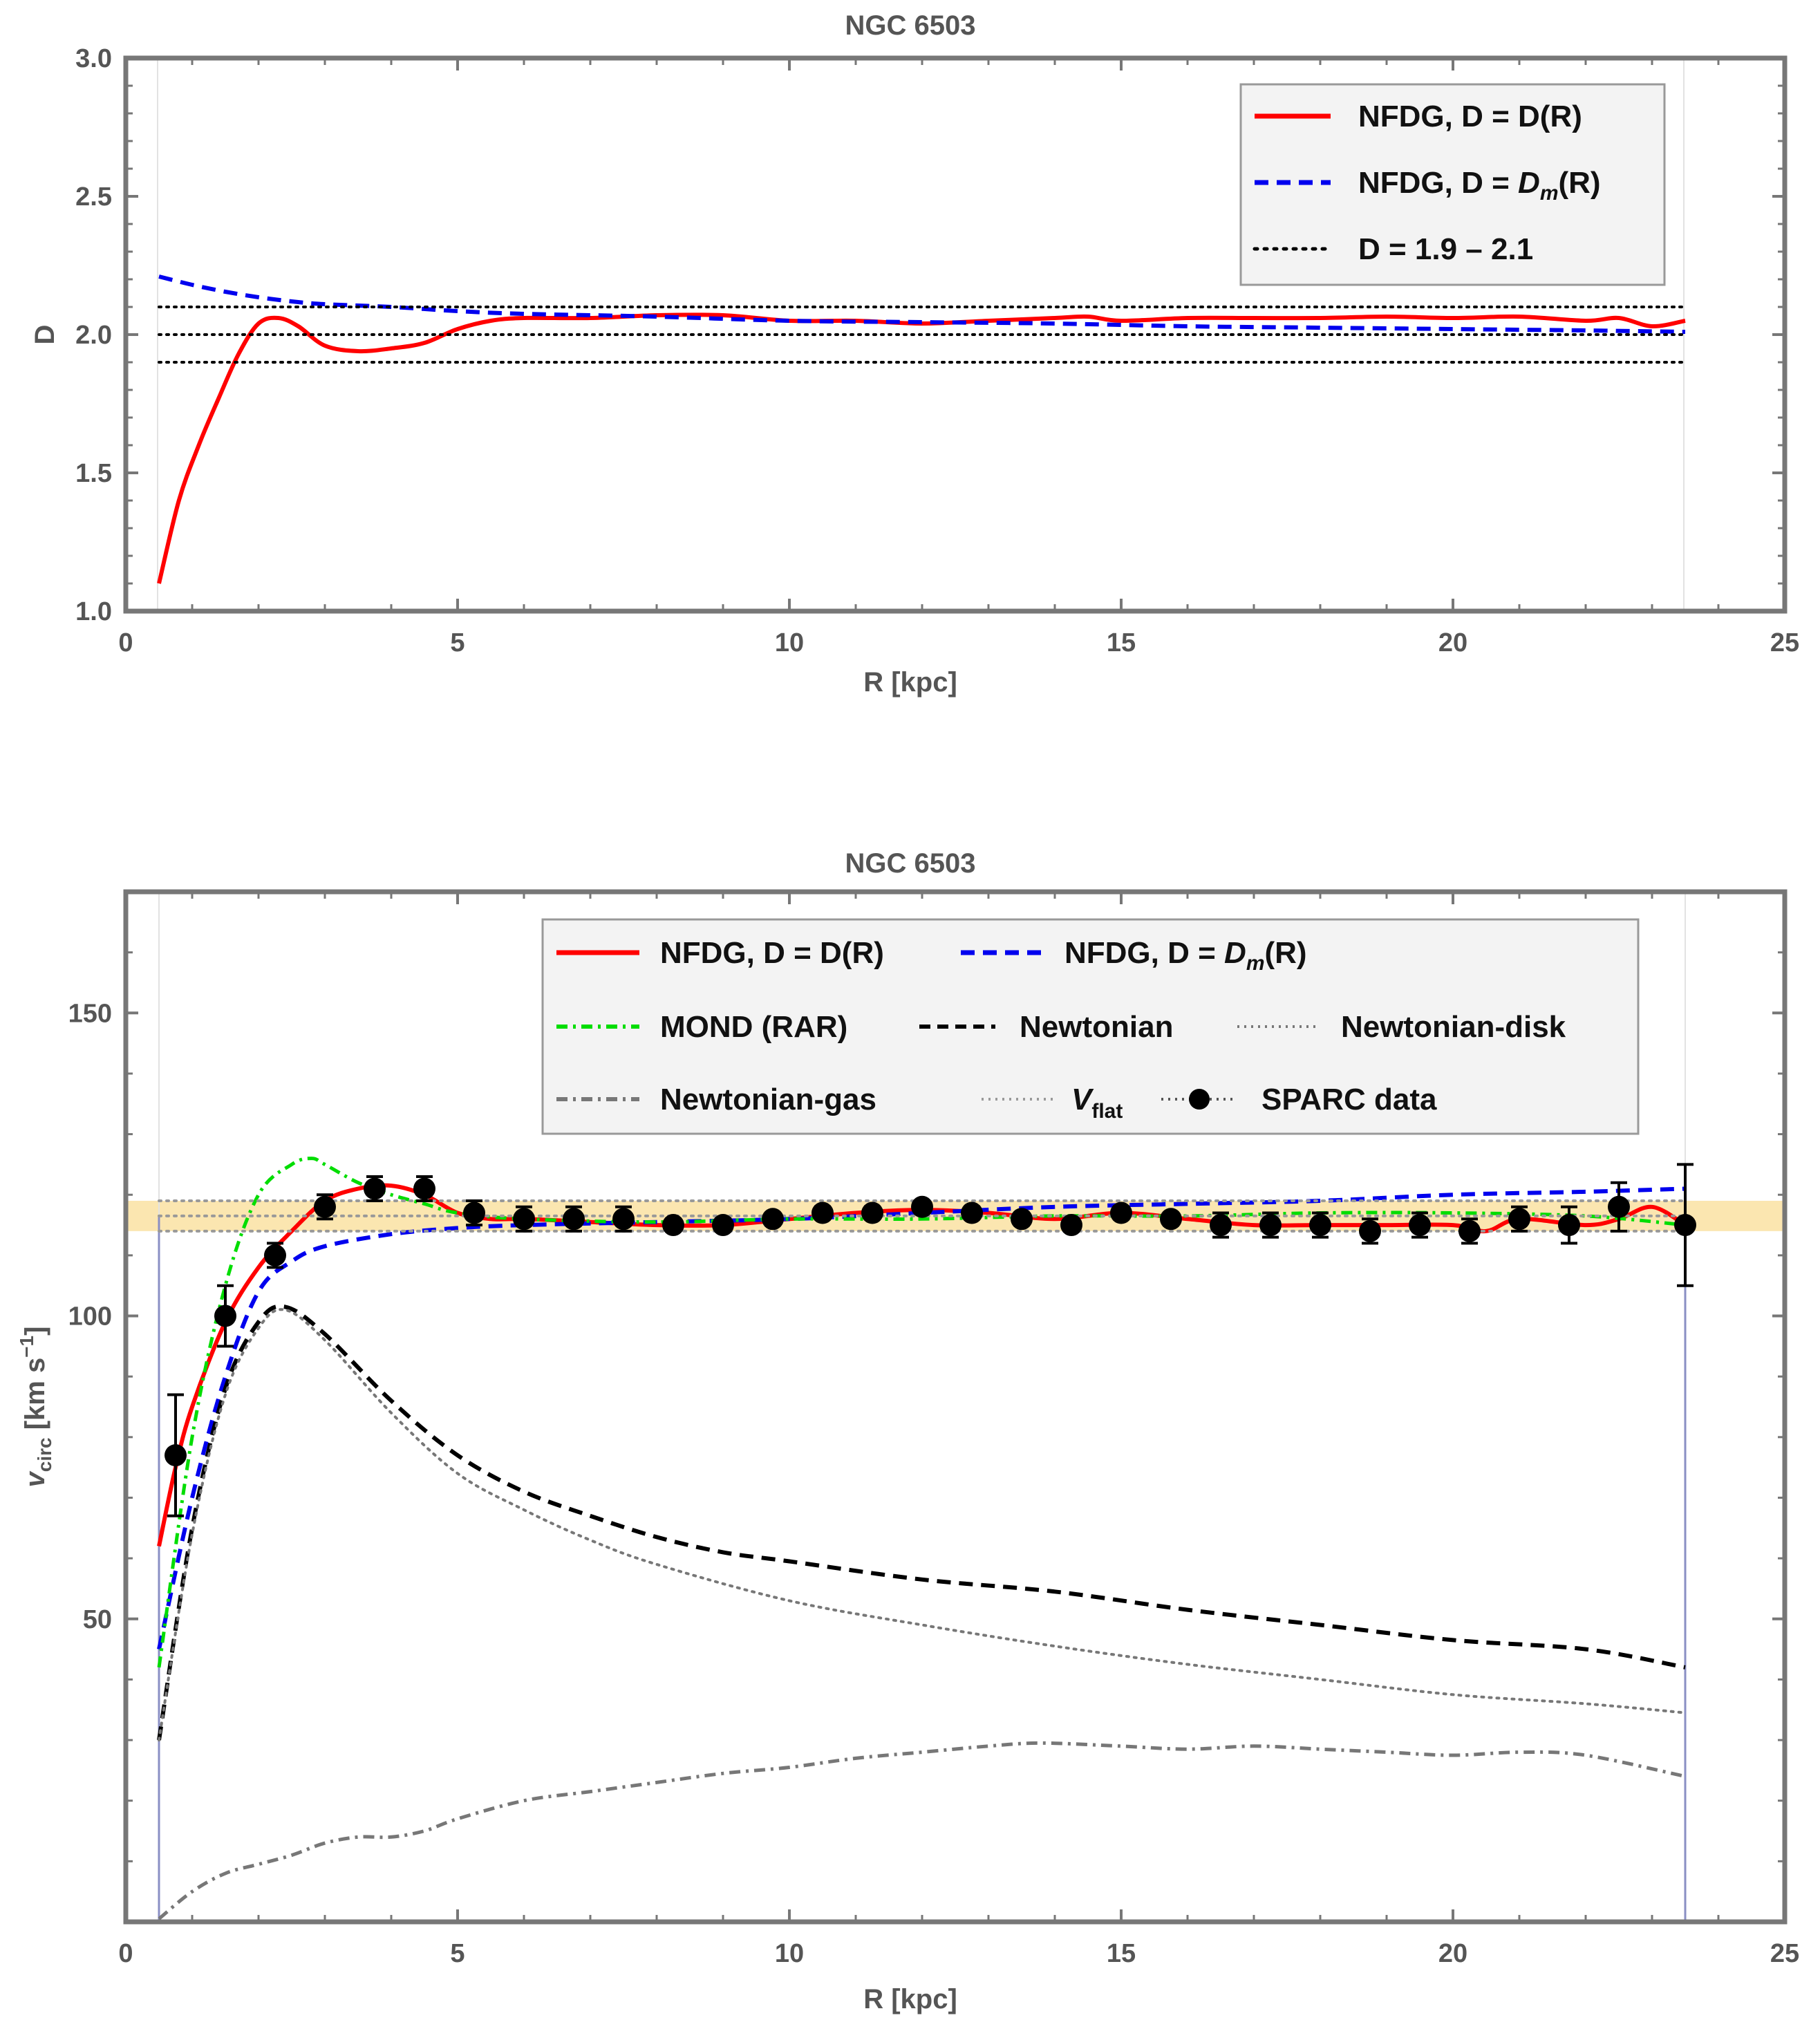  I want to click on chart2-y-label-sup: −1, so click(26, 1347).